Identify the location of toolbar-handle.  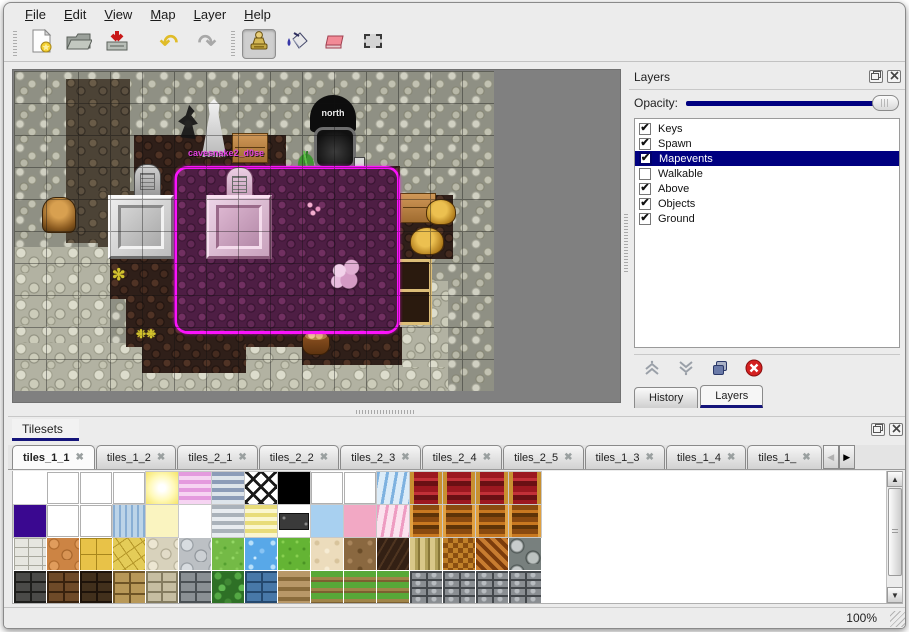
(233, 43).